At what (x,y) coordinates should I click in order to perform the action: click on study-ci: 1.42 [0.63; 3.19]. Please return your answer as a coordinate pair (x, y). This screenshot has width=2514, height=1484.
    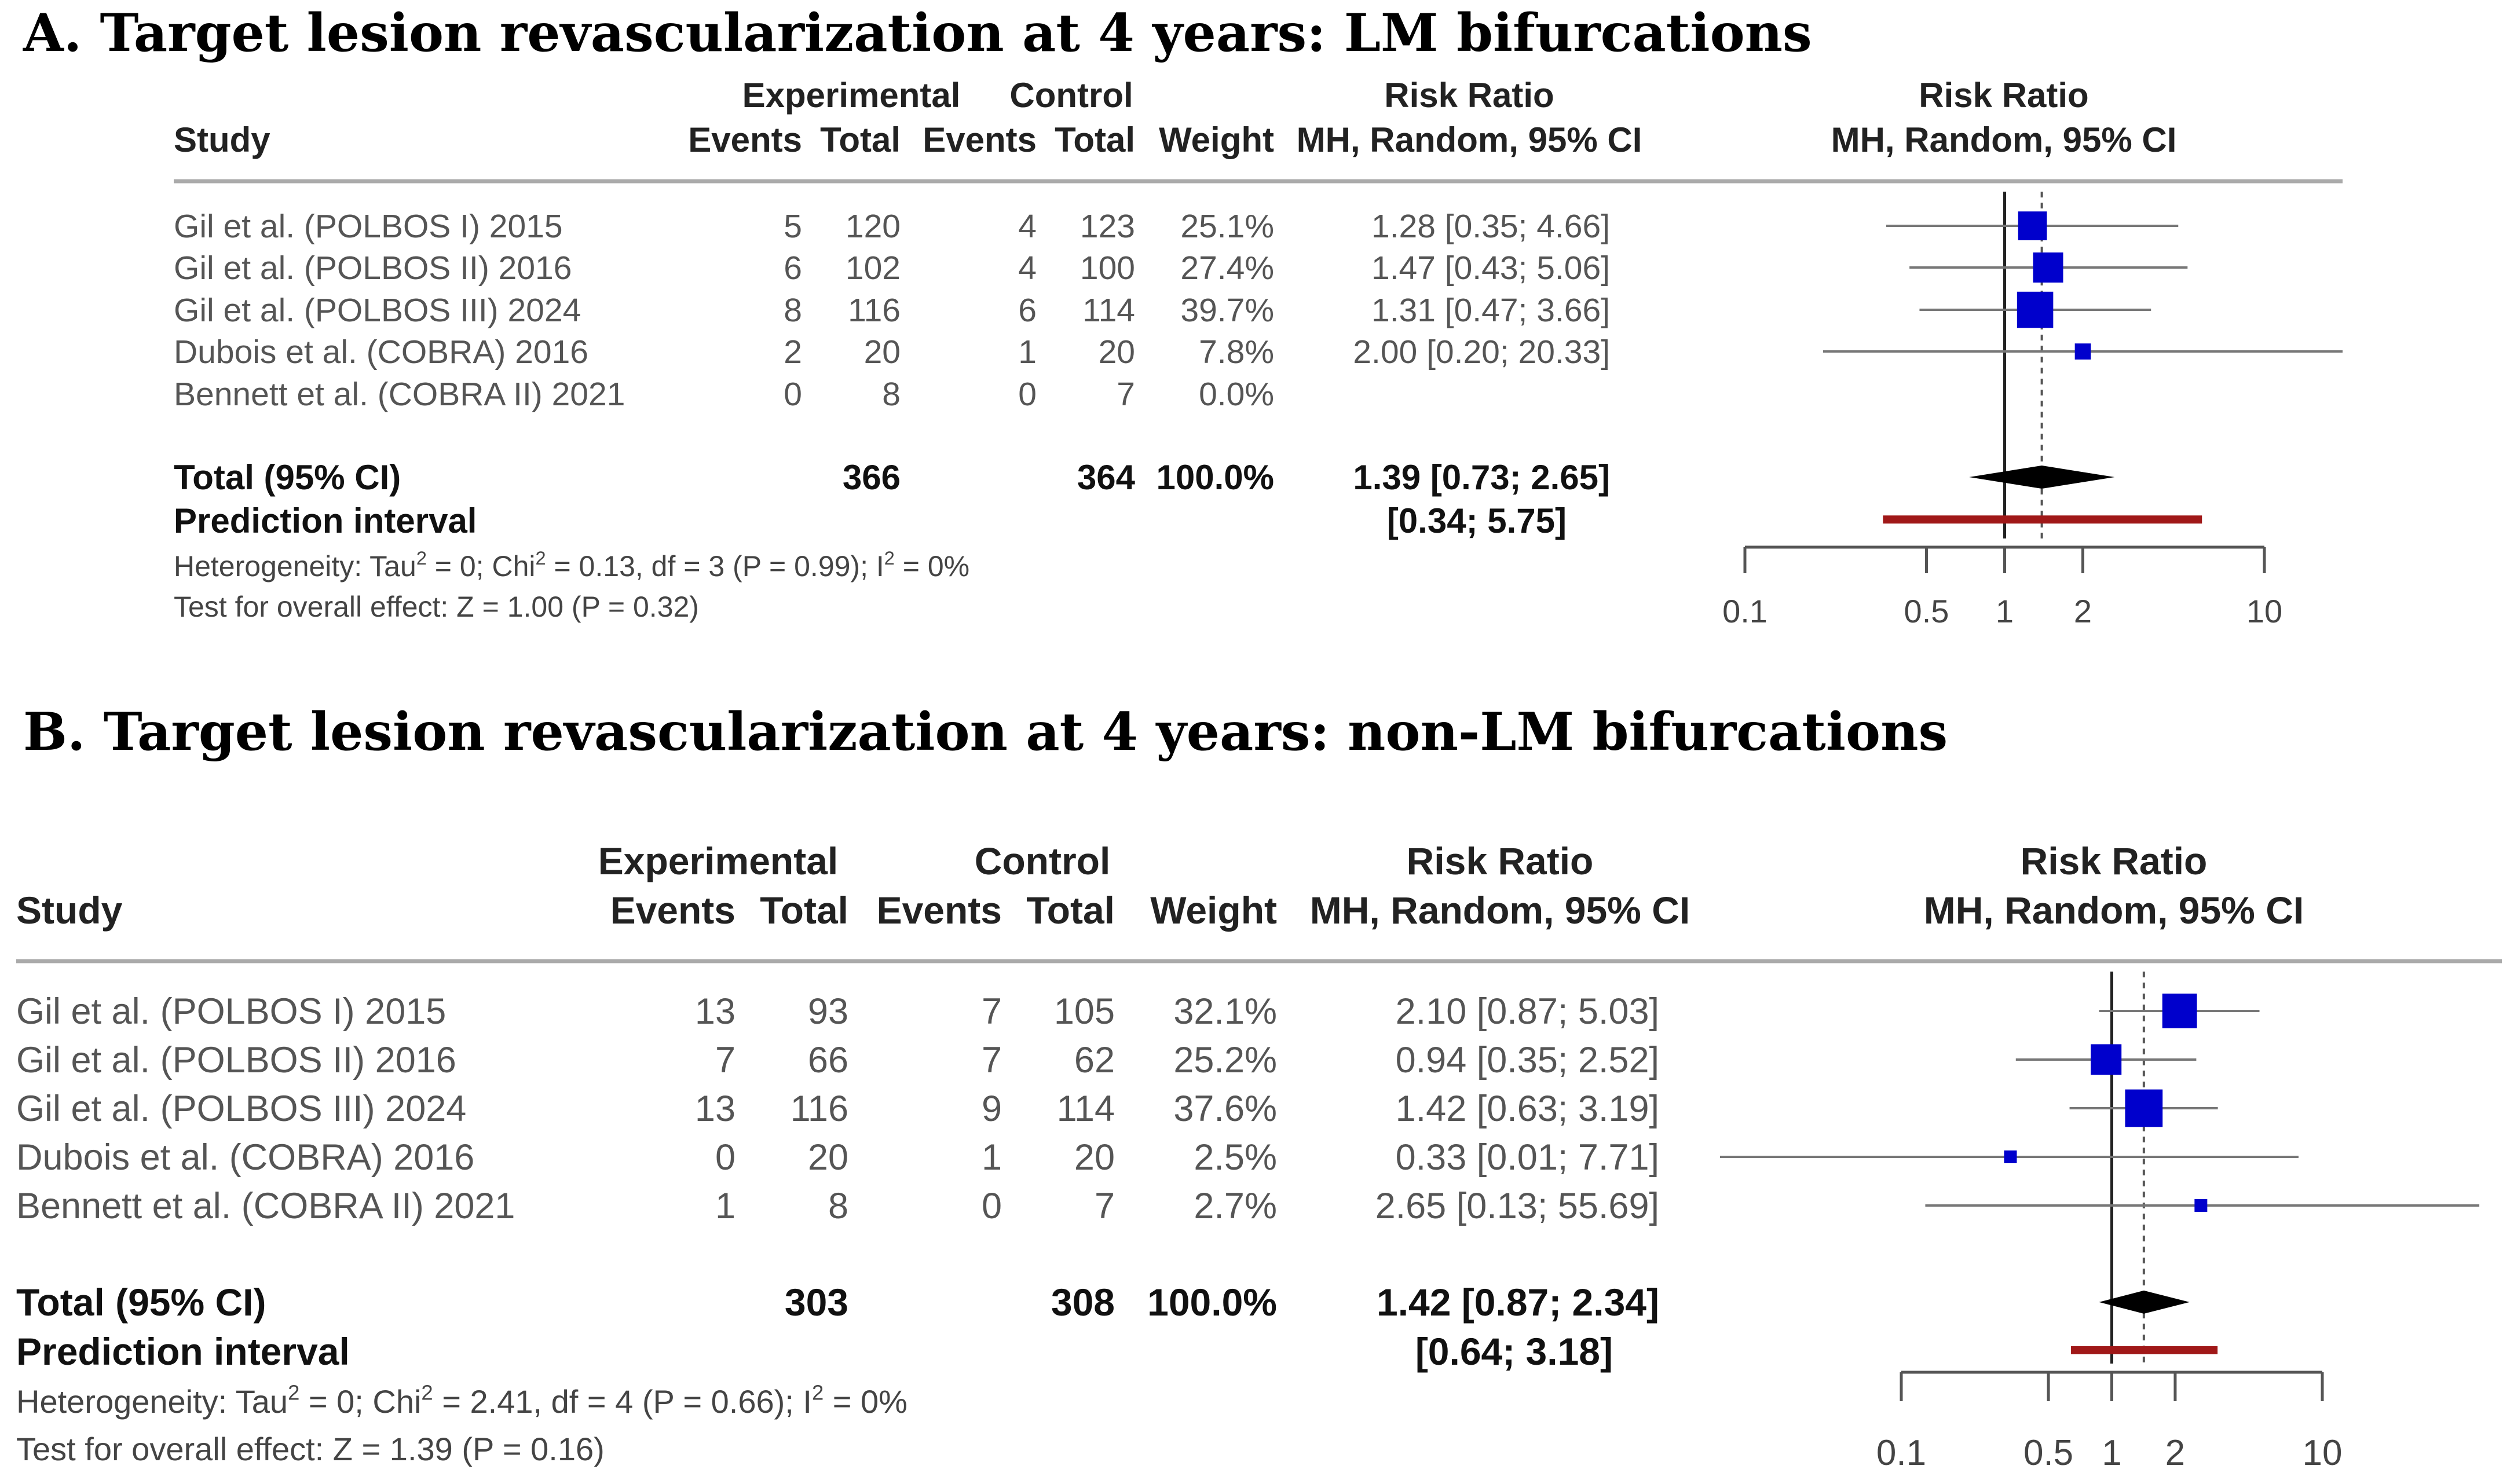
    Looking at the image, I should click on (1527, 1109).